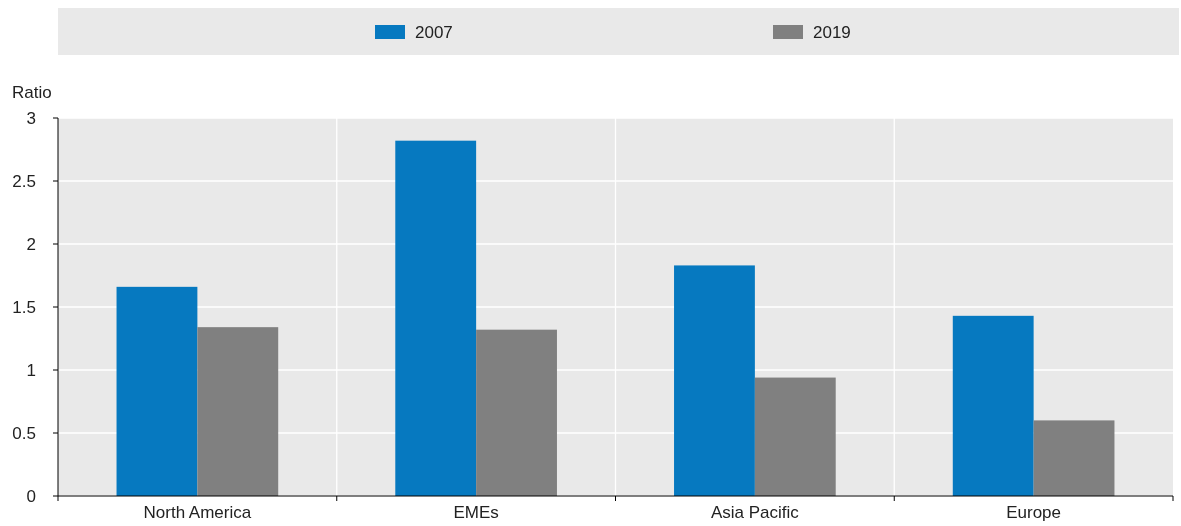  What do you see at coordinates (832, 32) in the screenshot?
I see `legend-label: 2019` at bounding box center [832, 32].